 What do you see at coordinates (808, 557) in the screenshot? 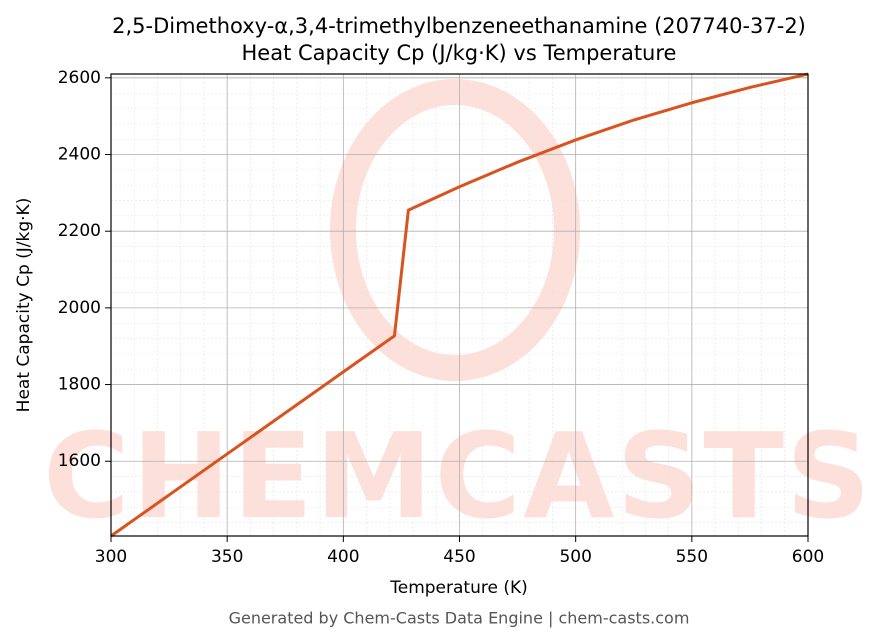
I see `x-tick-label: 600` at bounding box center [808, 557].